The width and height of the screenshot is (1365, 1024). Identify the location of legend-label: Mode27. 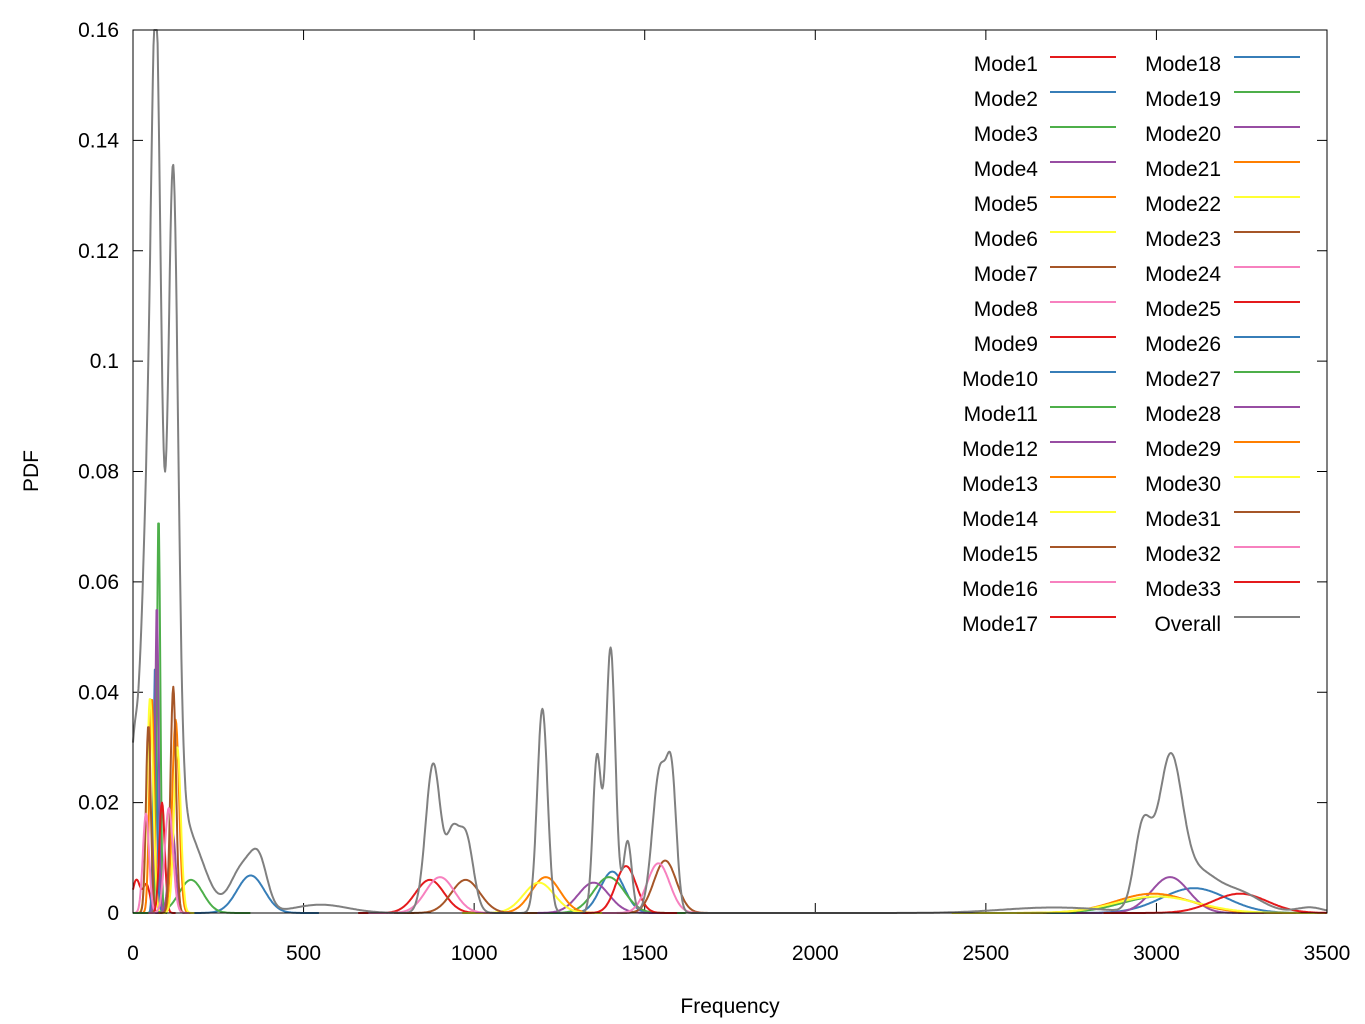
(1183, 379).